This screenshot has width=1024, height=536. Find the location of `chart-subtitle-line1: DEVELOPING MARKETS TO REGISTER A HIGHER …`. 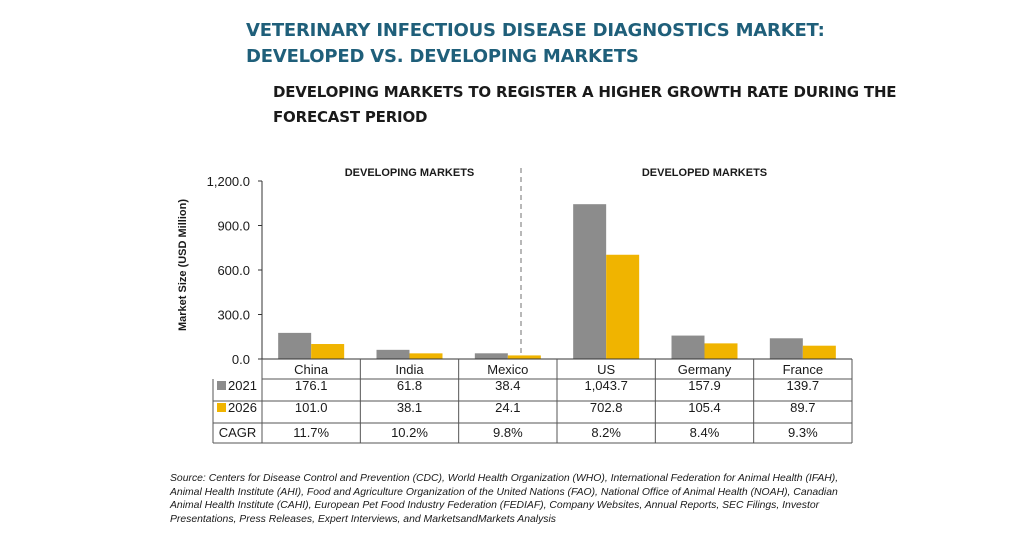

chart-subtitle-line1: DEVELOPING MARKETS TO REGISTER A HIGHER … is located at coordinates (585, 92).